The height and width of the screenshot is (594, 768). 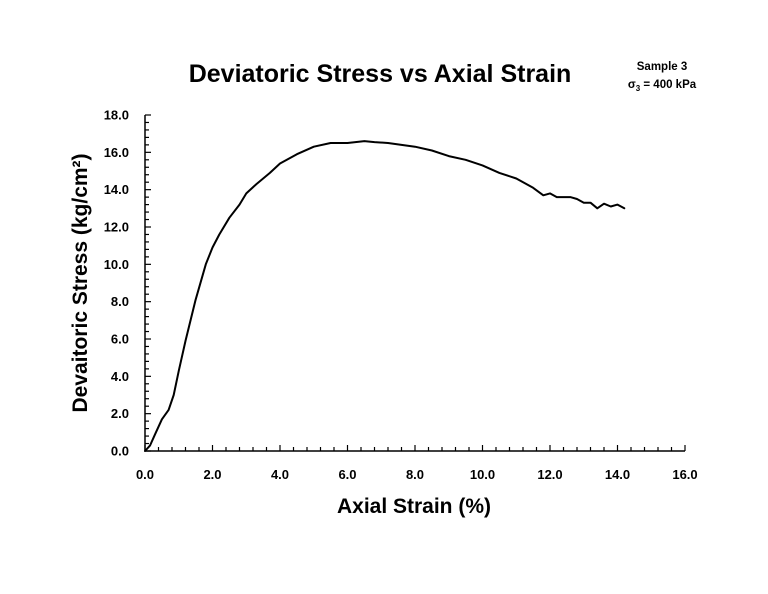 I want to click on x-tick-label: 4.0, so click(x=280, y=474).